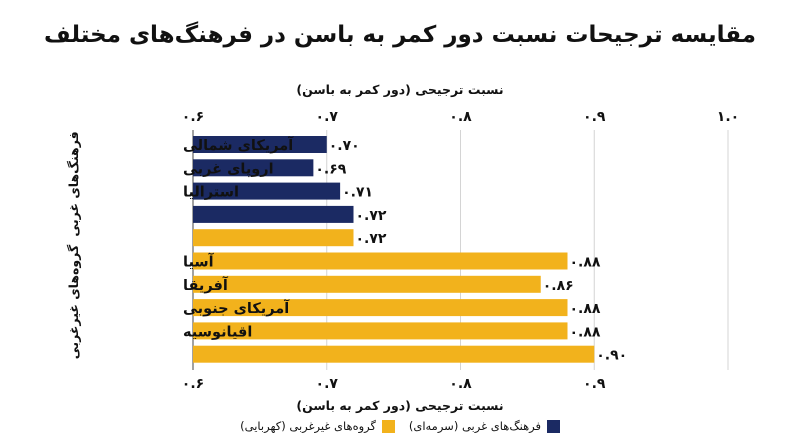 This screenshot has height=447, width=800. What do you see at coordinates (193, 384) in the screenshot?
I see `bottom-tick-label: ۰.۶` at bounding box center [193, 384].